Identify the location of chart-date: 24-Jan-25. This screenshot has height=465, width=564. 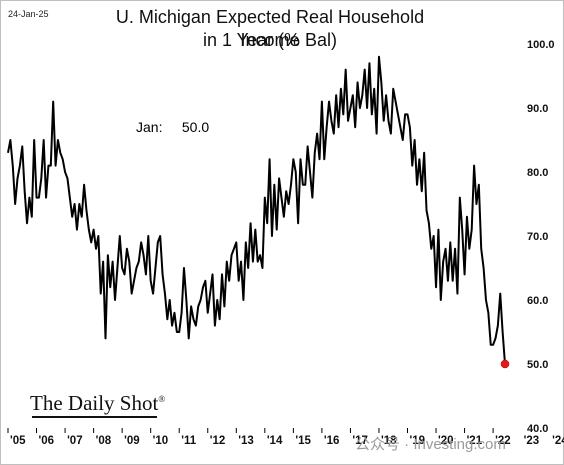
(28, 14).